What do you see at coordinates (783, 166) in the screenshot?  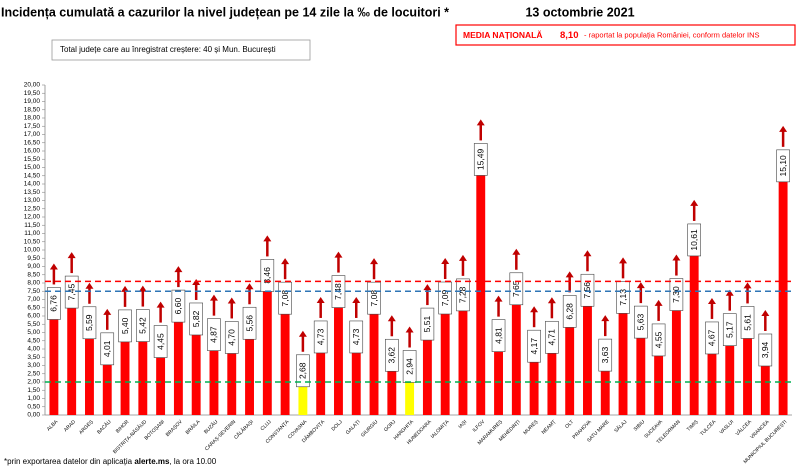 I see `value-label-group: 15,10` at bounding box center [783, 166].